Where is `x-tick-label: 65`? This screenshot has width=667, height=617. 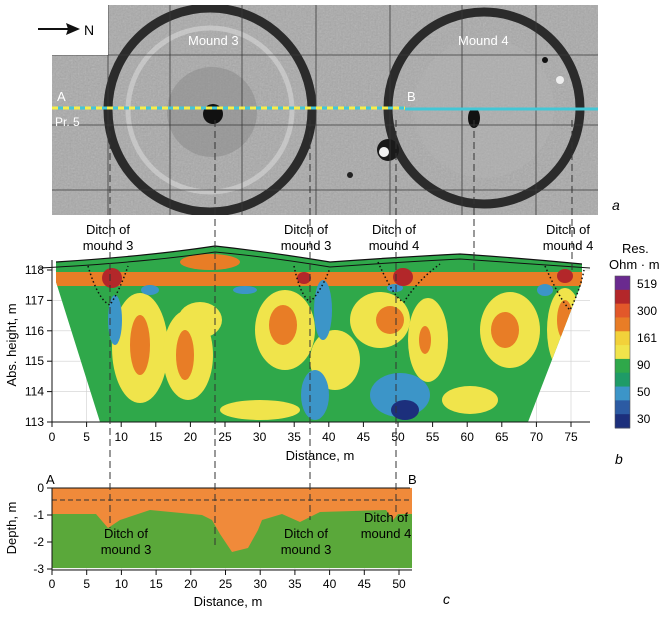
x-tick-label: 65 is located at coordinates (502, 437).